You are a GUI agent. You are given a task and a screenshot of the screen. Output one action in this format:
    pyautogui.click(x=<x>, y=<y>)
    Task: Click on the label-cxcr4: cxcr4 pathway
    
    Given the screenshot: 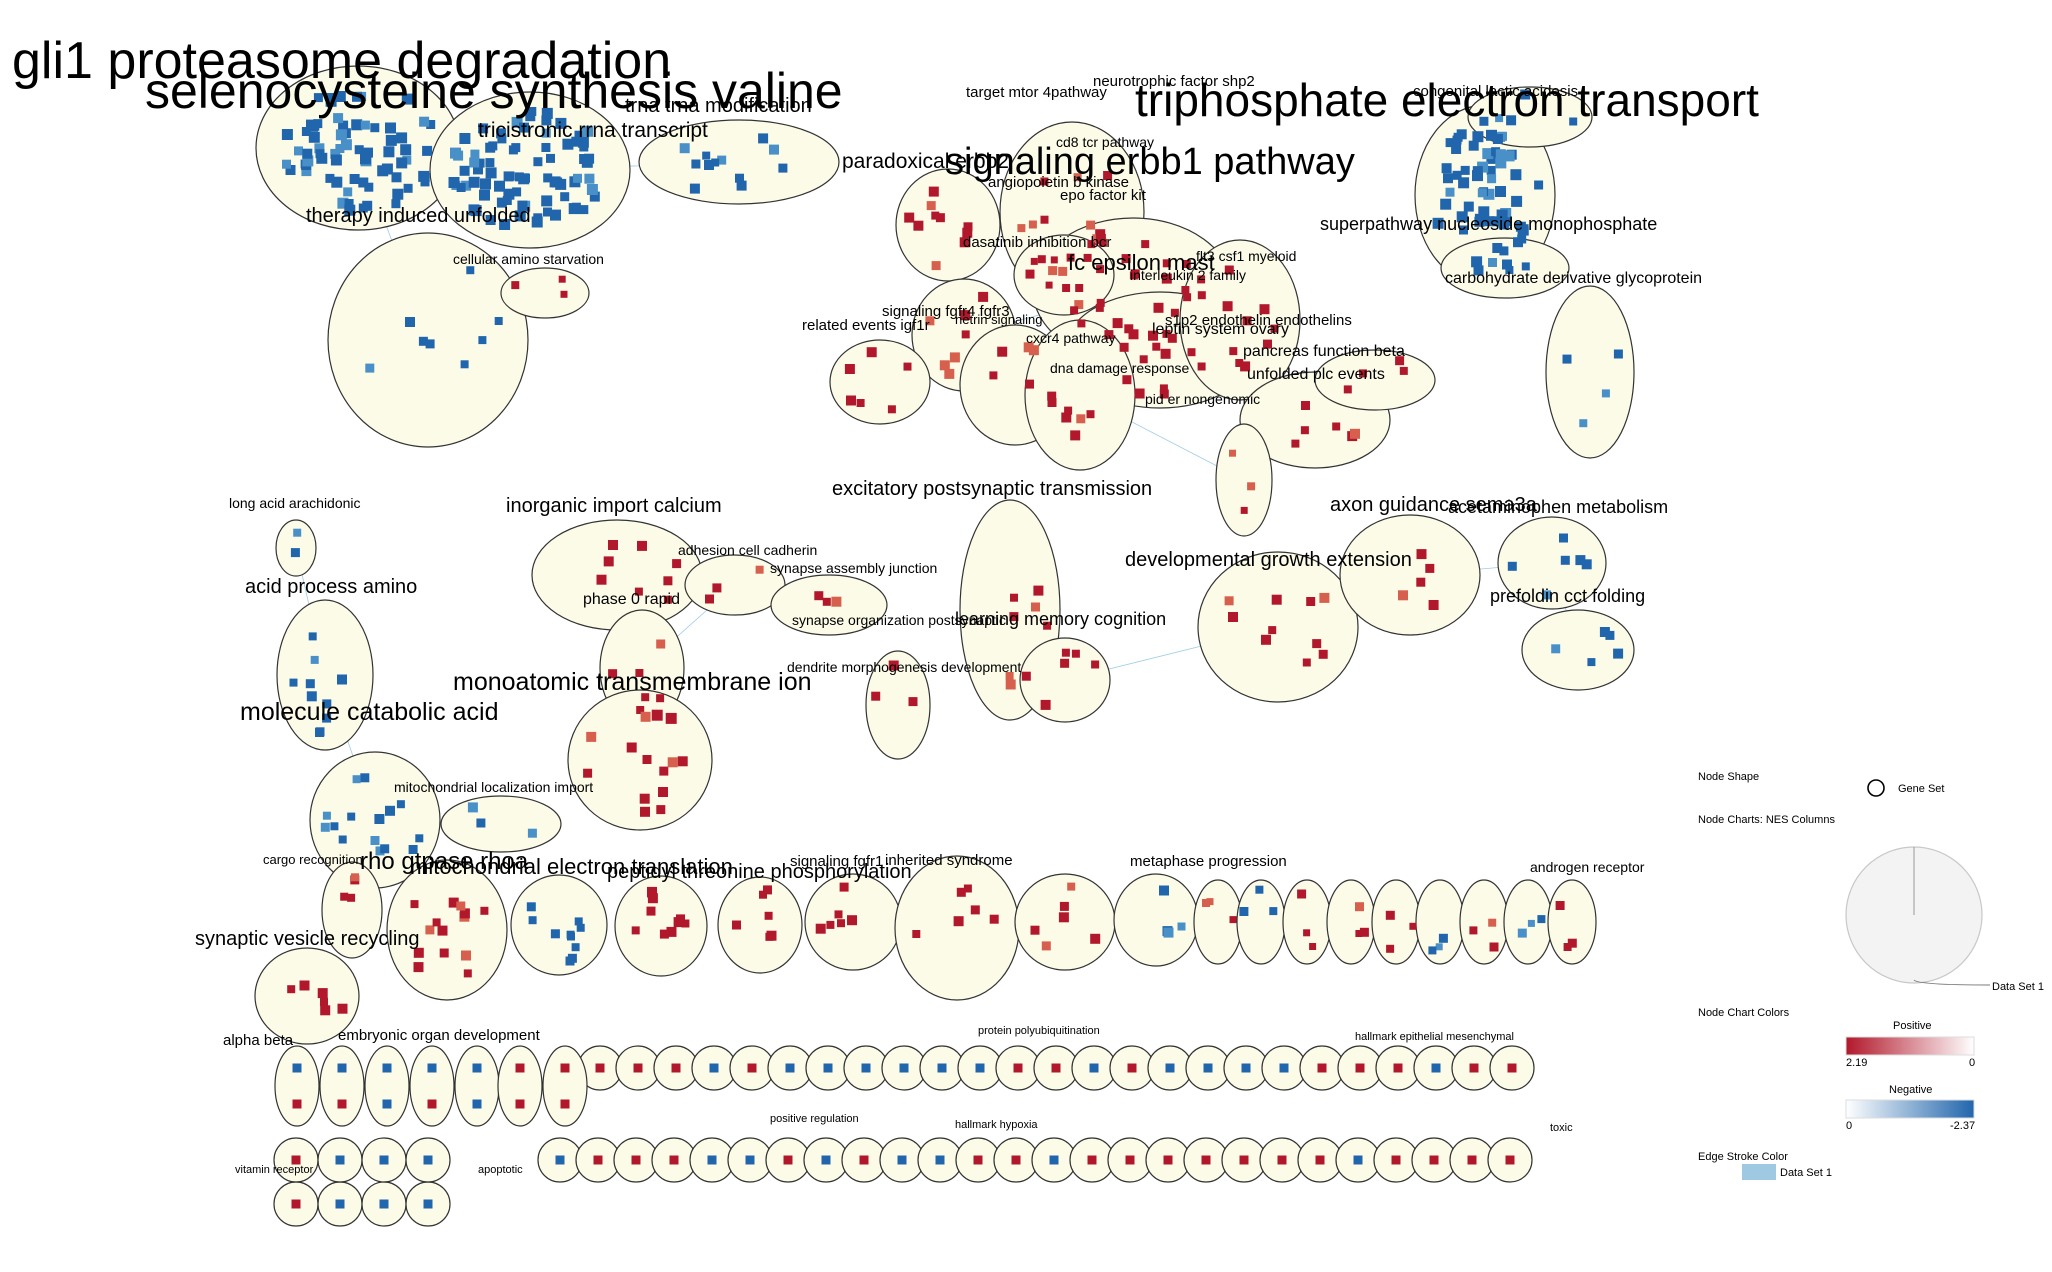 What is the action you would take?
    pyautogui.click(x=1070, y=338)
    